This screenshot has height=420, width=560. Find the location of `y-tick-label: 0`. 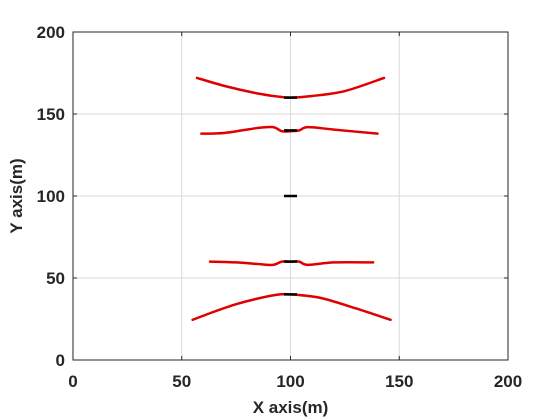

y-tick-label: 0 is located at coordinates (60, 360).